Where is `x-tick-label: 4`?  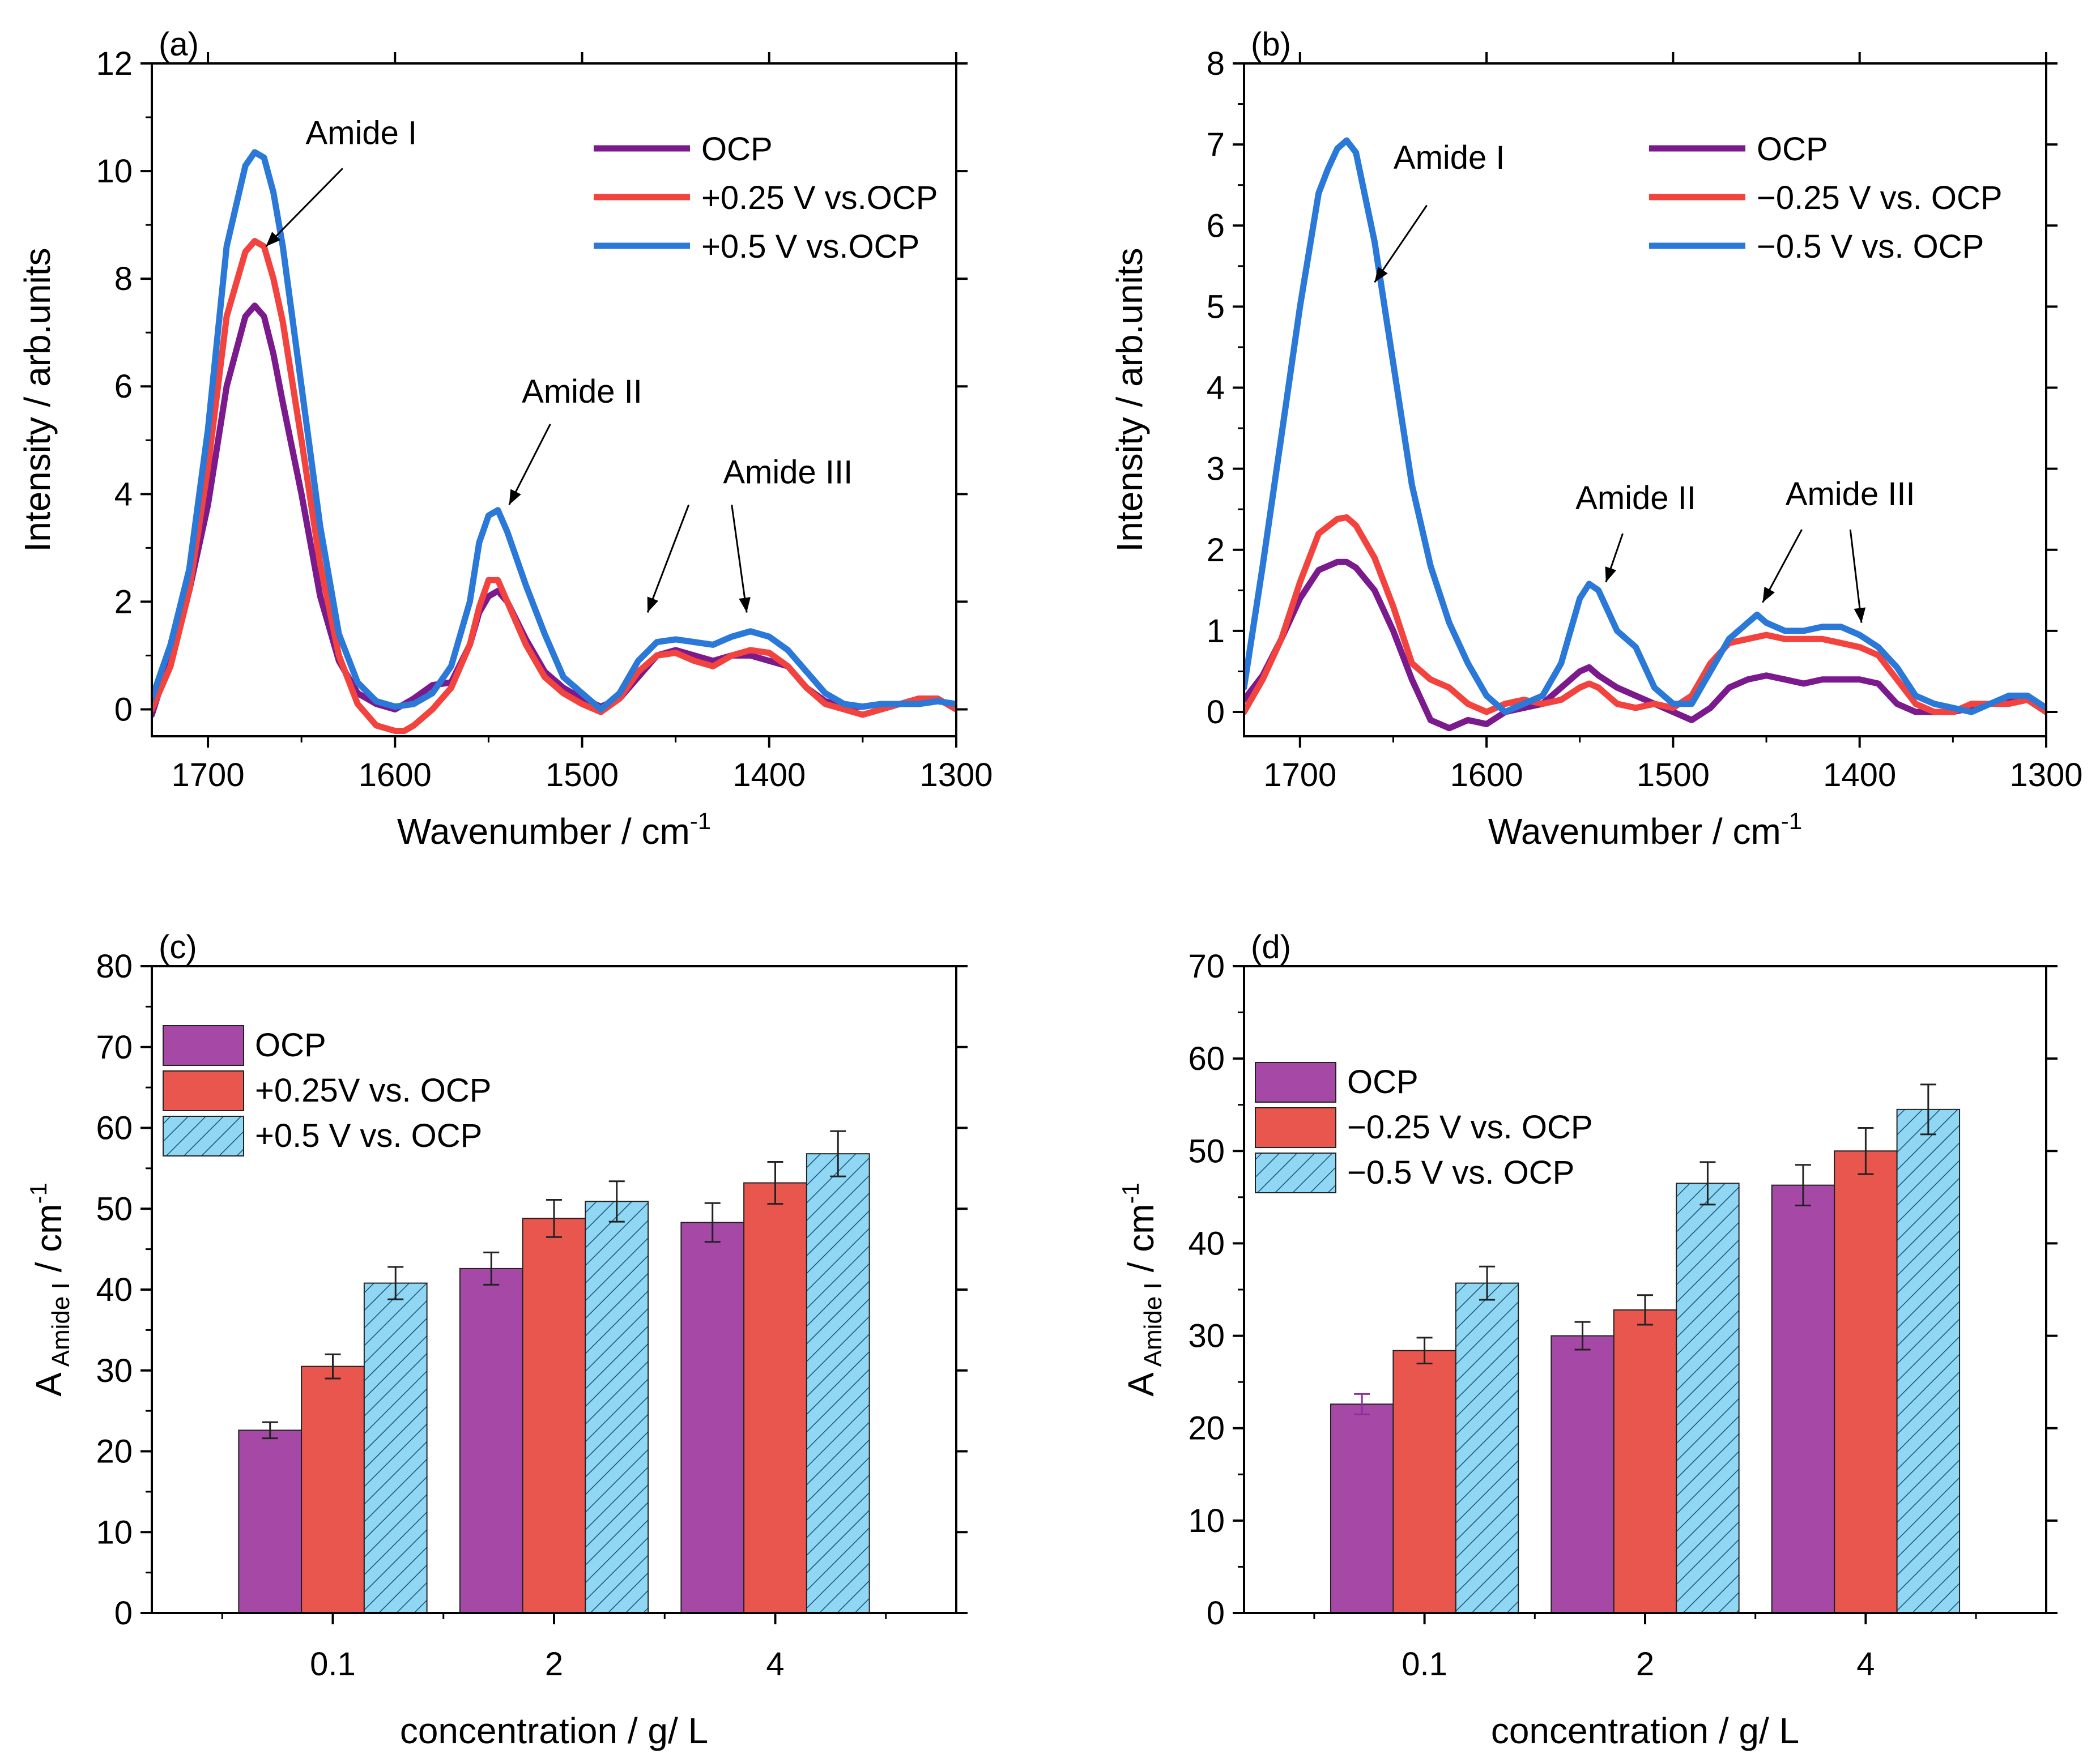
x-tick-label: 4 is located at coordinates (775, 1665).